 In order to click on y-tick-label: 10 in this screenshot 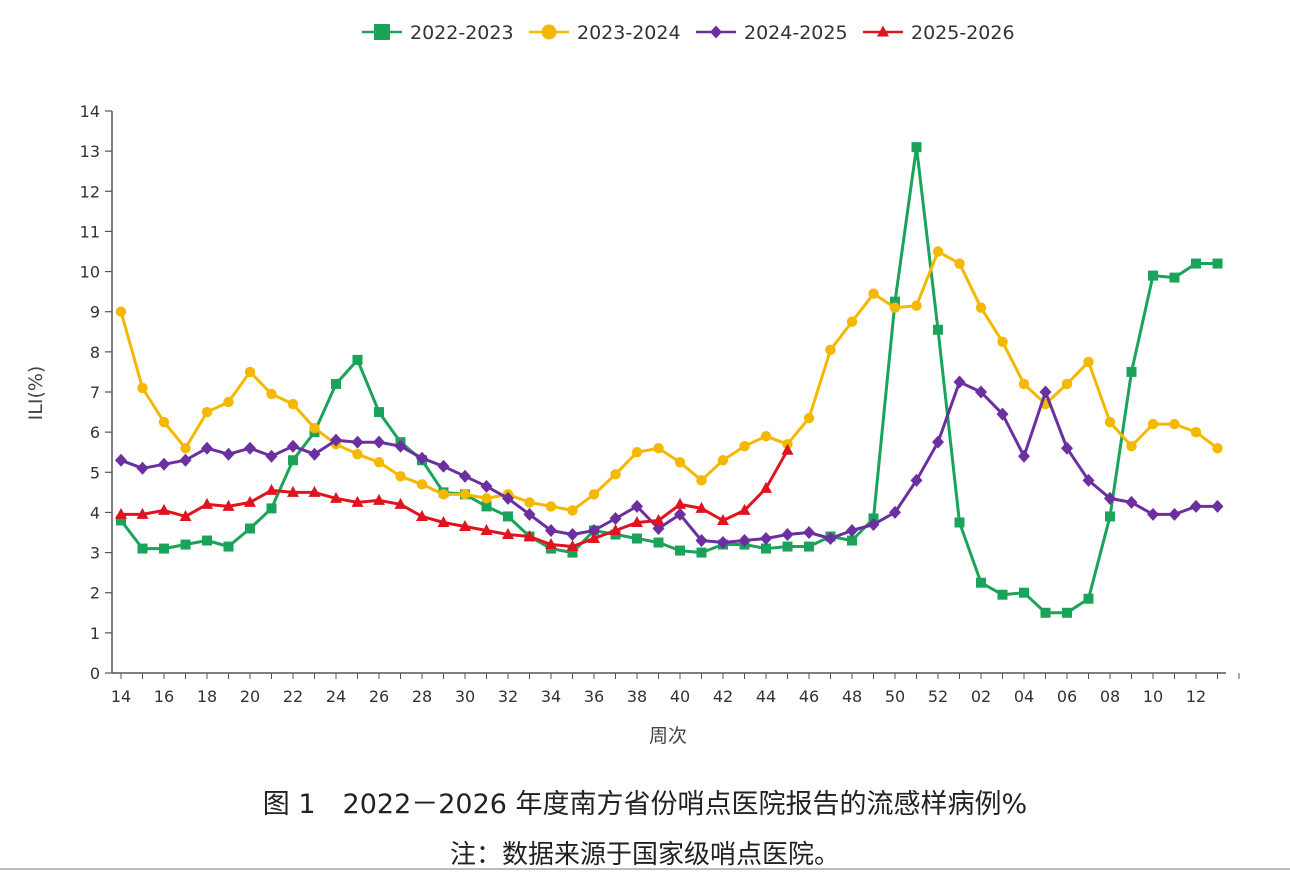, I will do `click(90, 272)`.